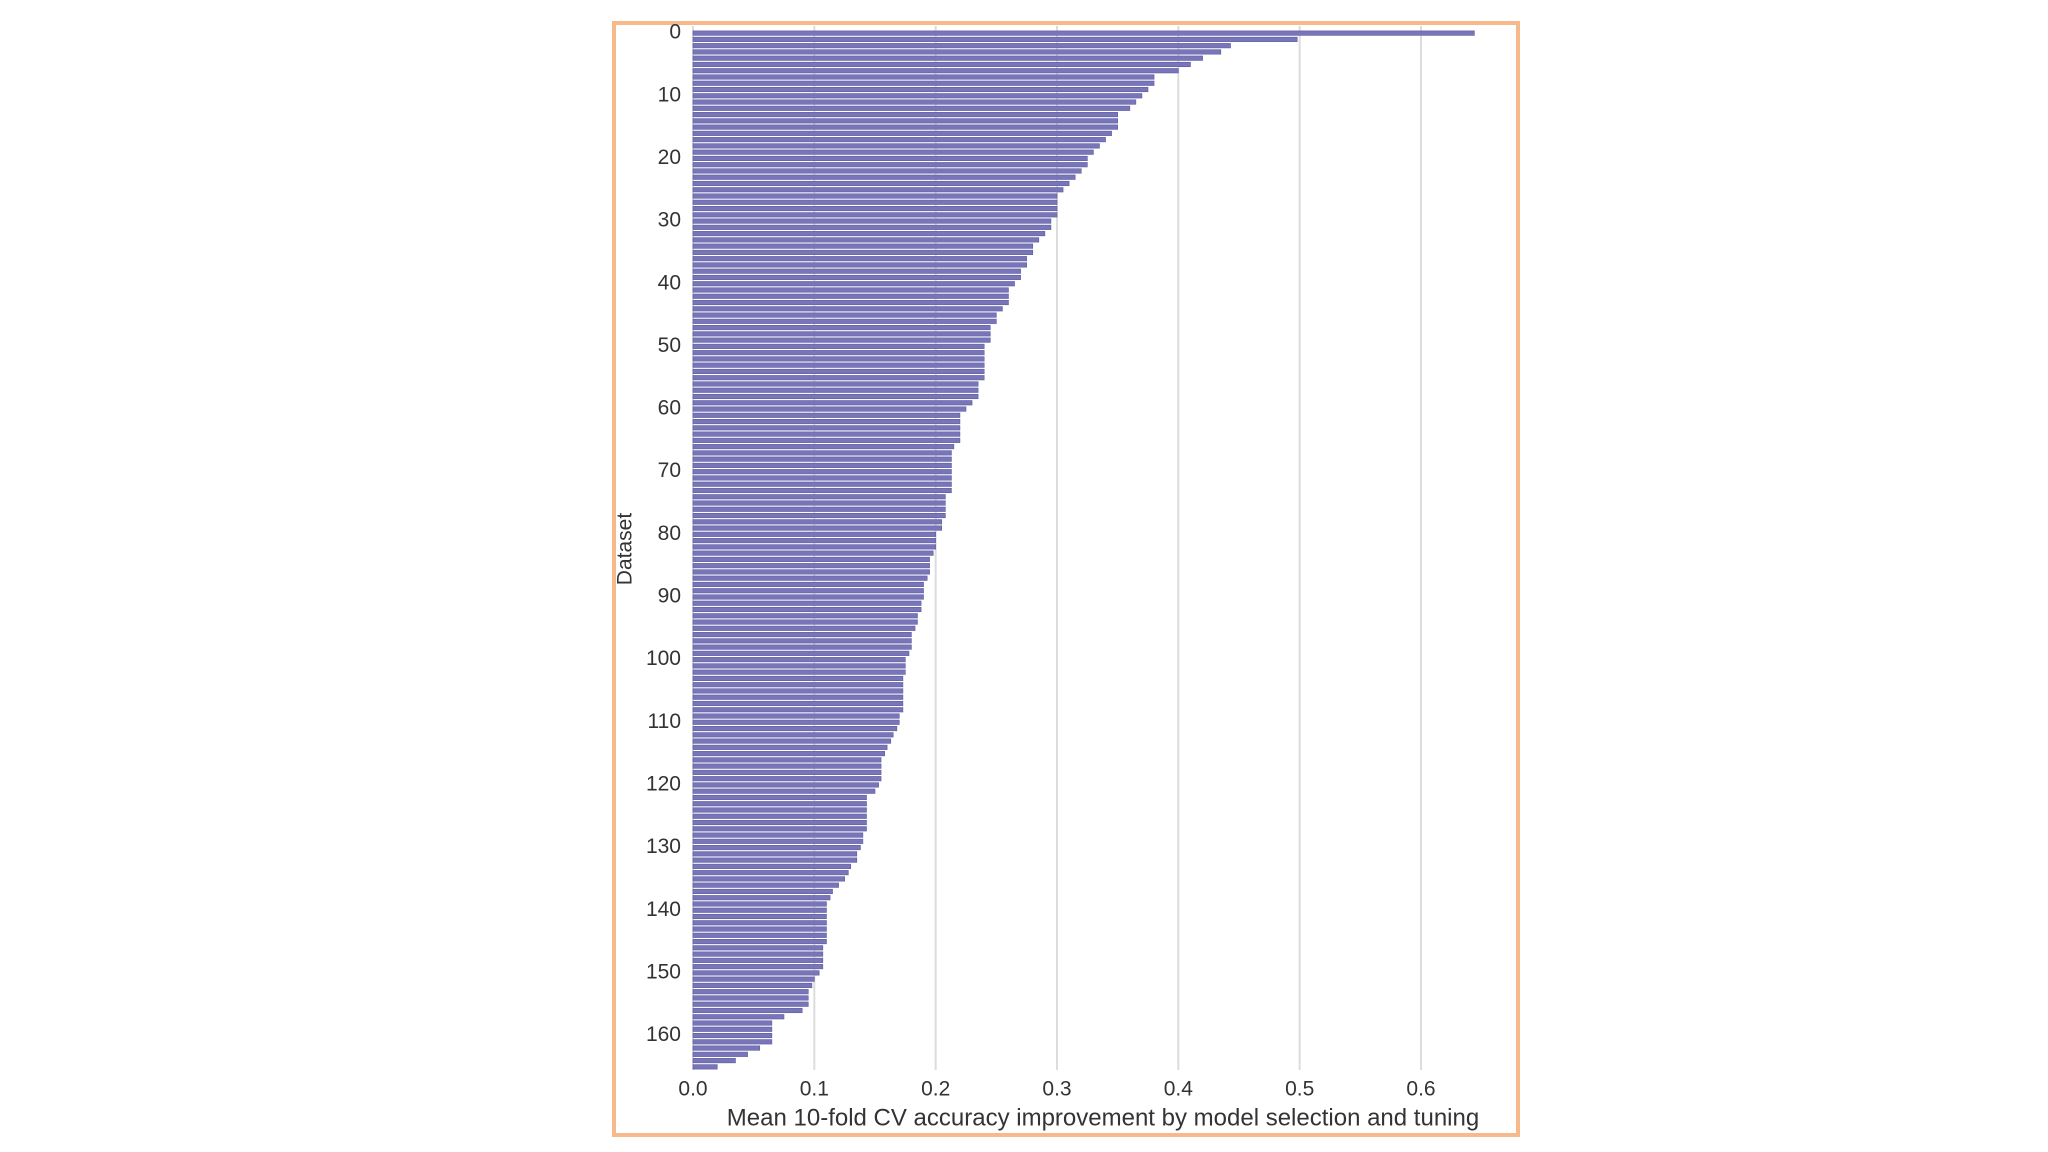  I want to click on y-tick-label: 0, so click(675, 32).